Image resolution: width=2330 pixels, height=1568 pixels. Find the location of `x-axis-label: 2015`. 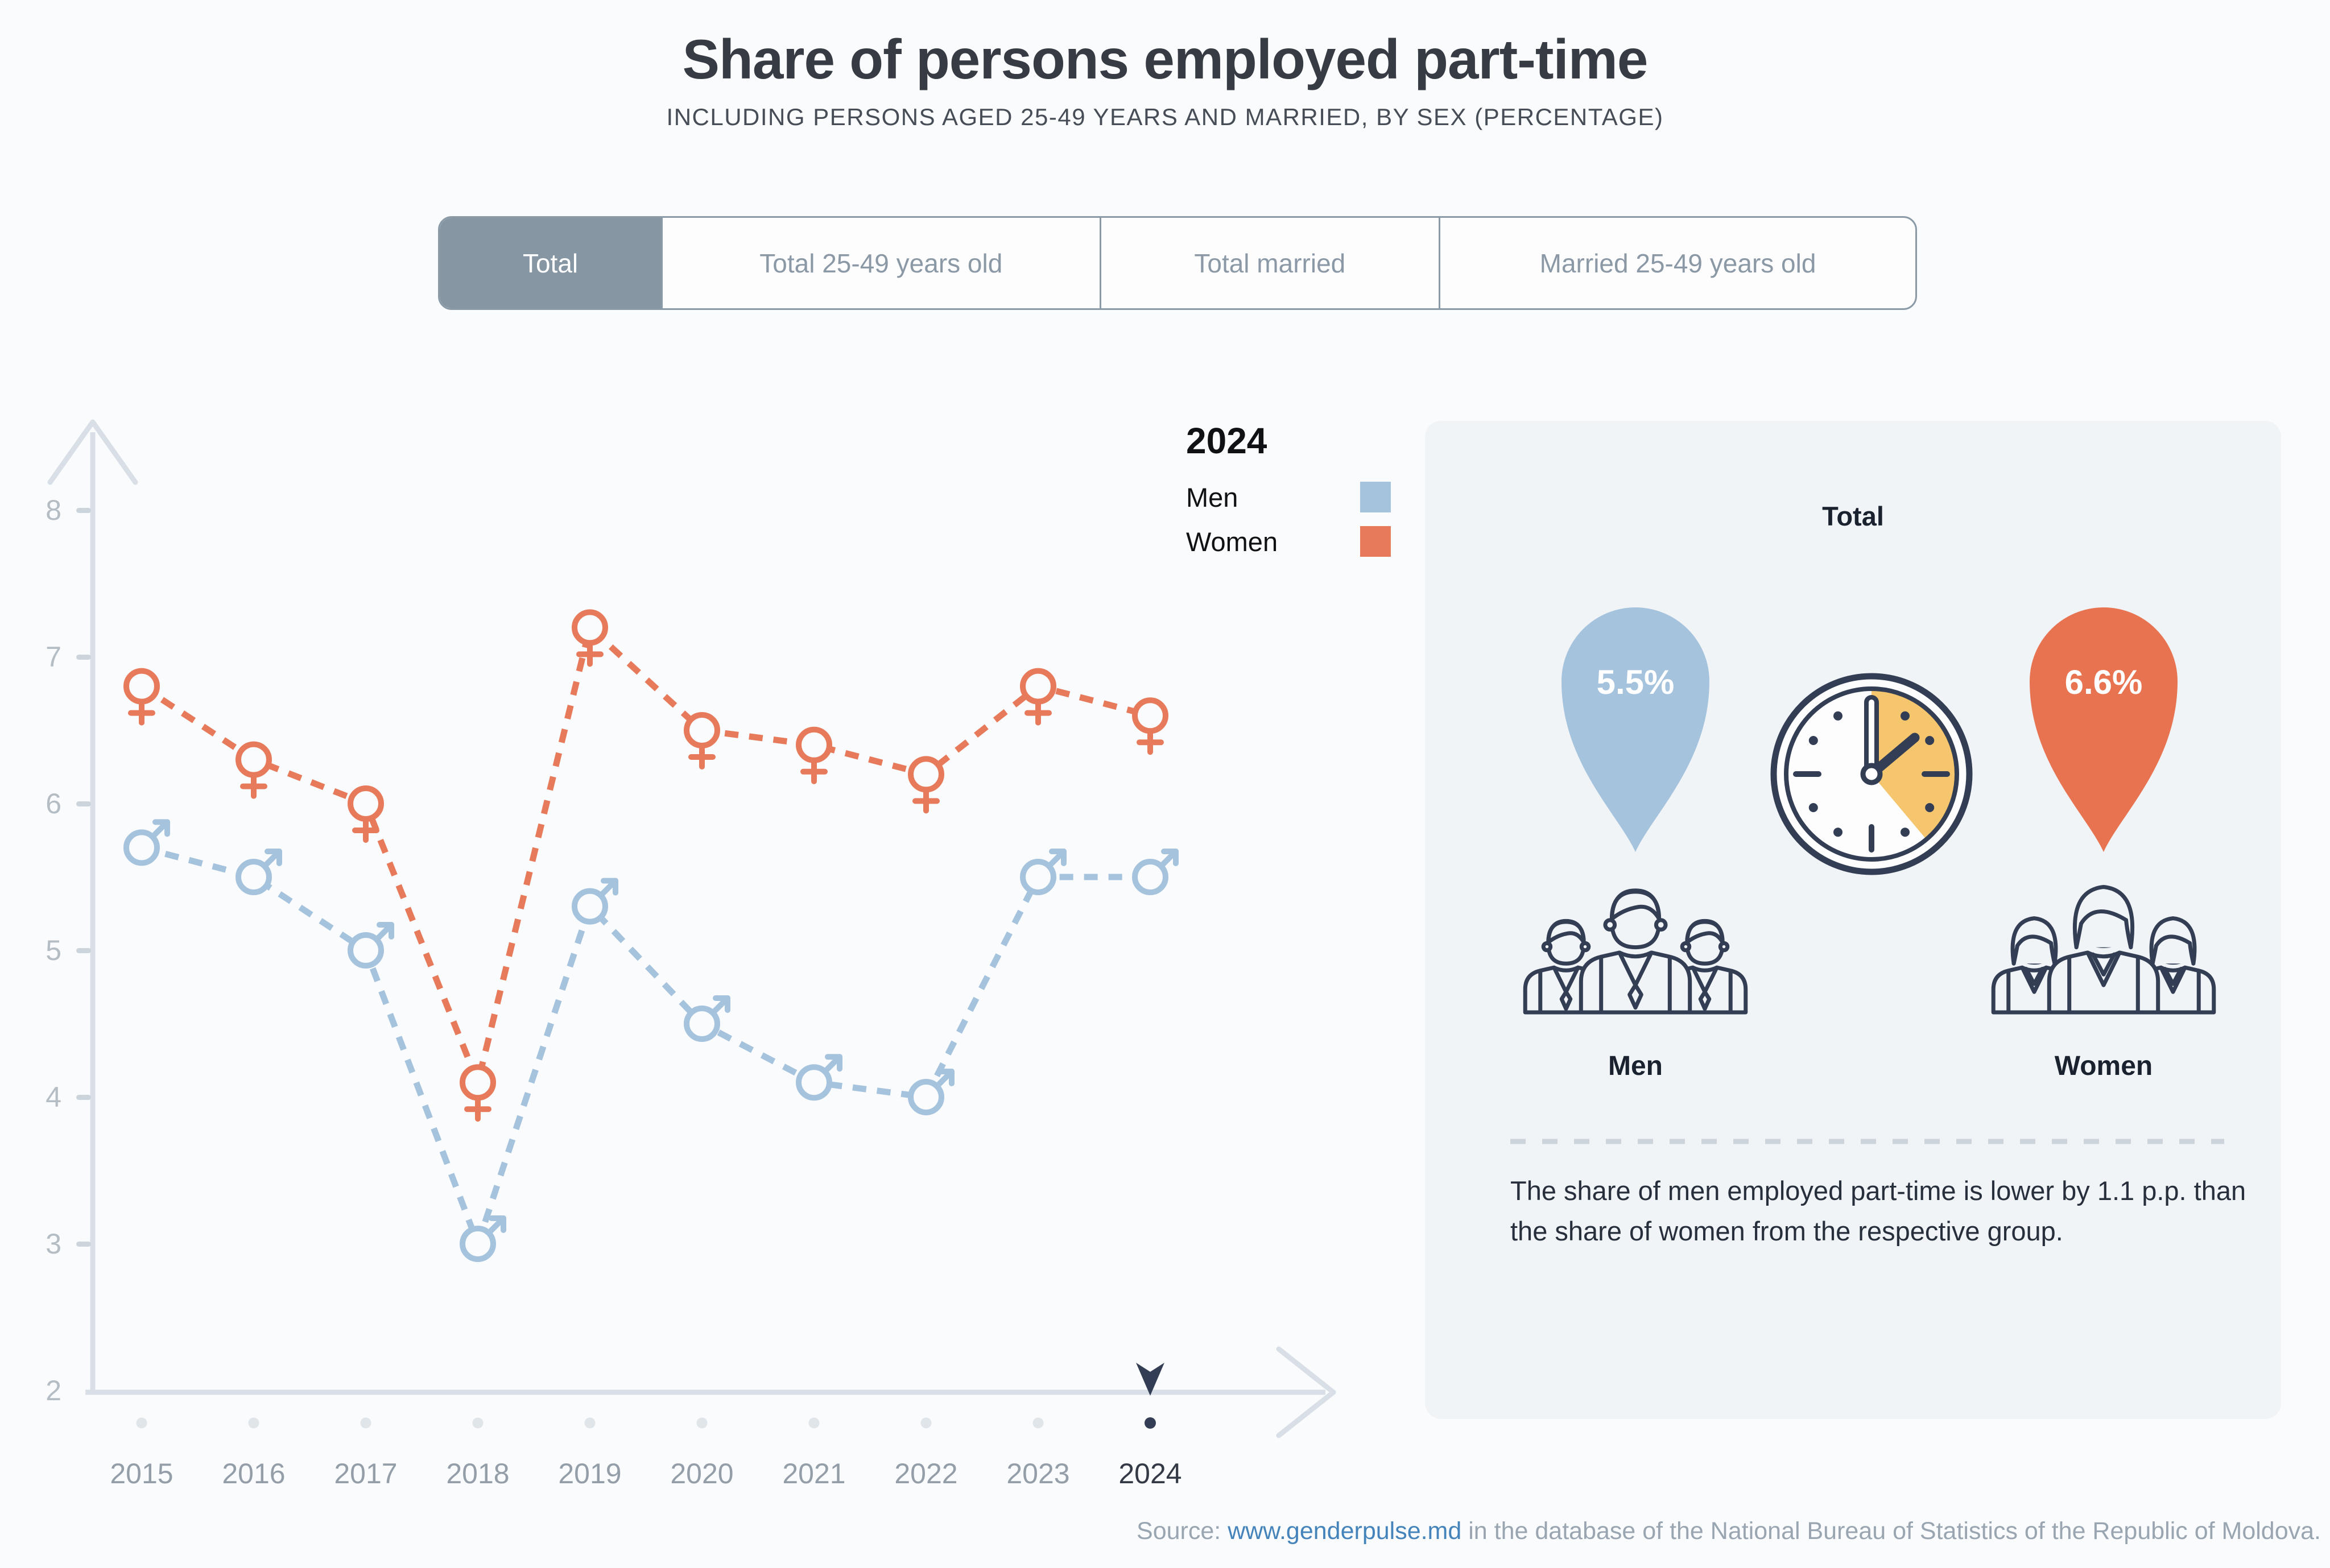

x-axis-label: 2015 is located at coordinates (141, 1474).